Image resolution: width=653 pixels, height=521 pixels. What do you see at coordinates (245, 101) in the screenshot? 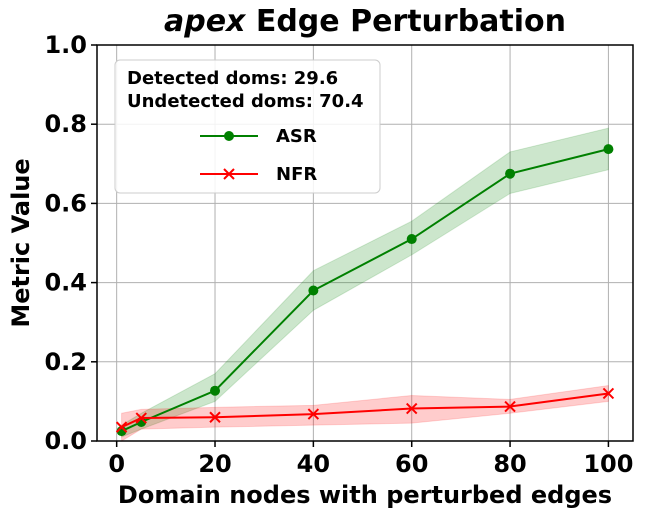
I see `annotation: Undetected doms: 70.4` at bounding box center [245, 101].